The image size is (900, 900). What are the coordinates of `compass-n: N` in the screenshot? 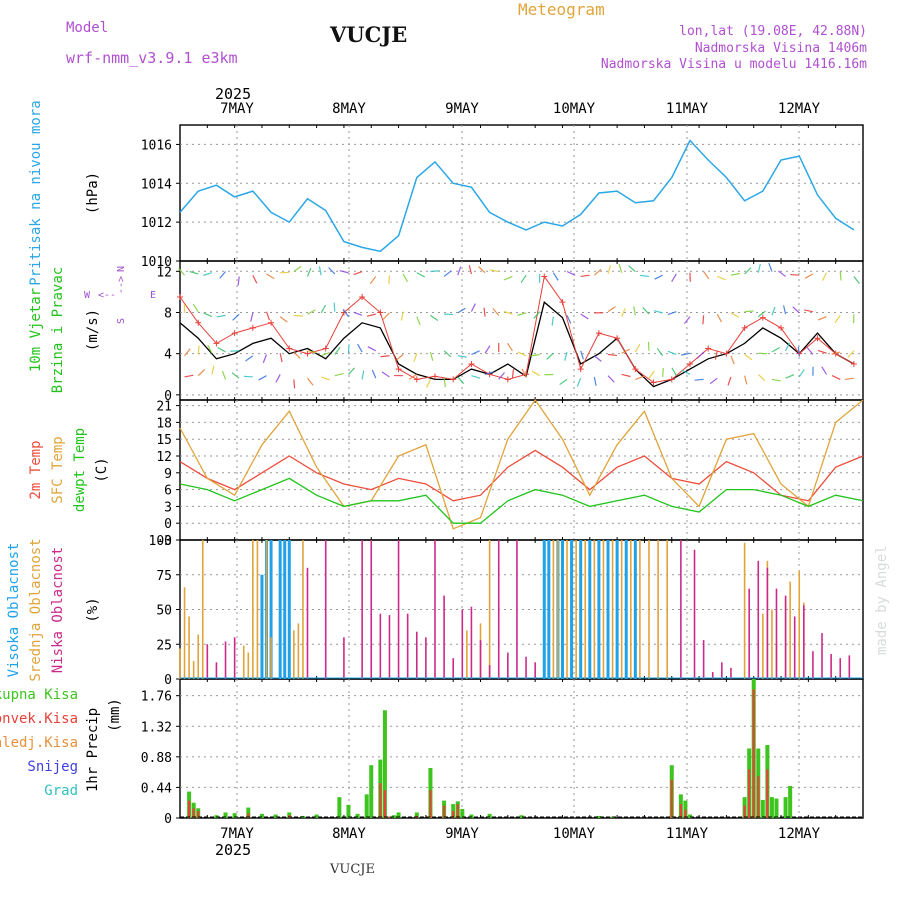 It's located at (121, 269).